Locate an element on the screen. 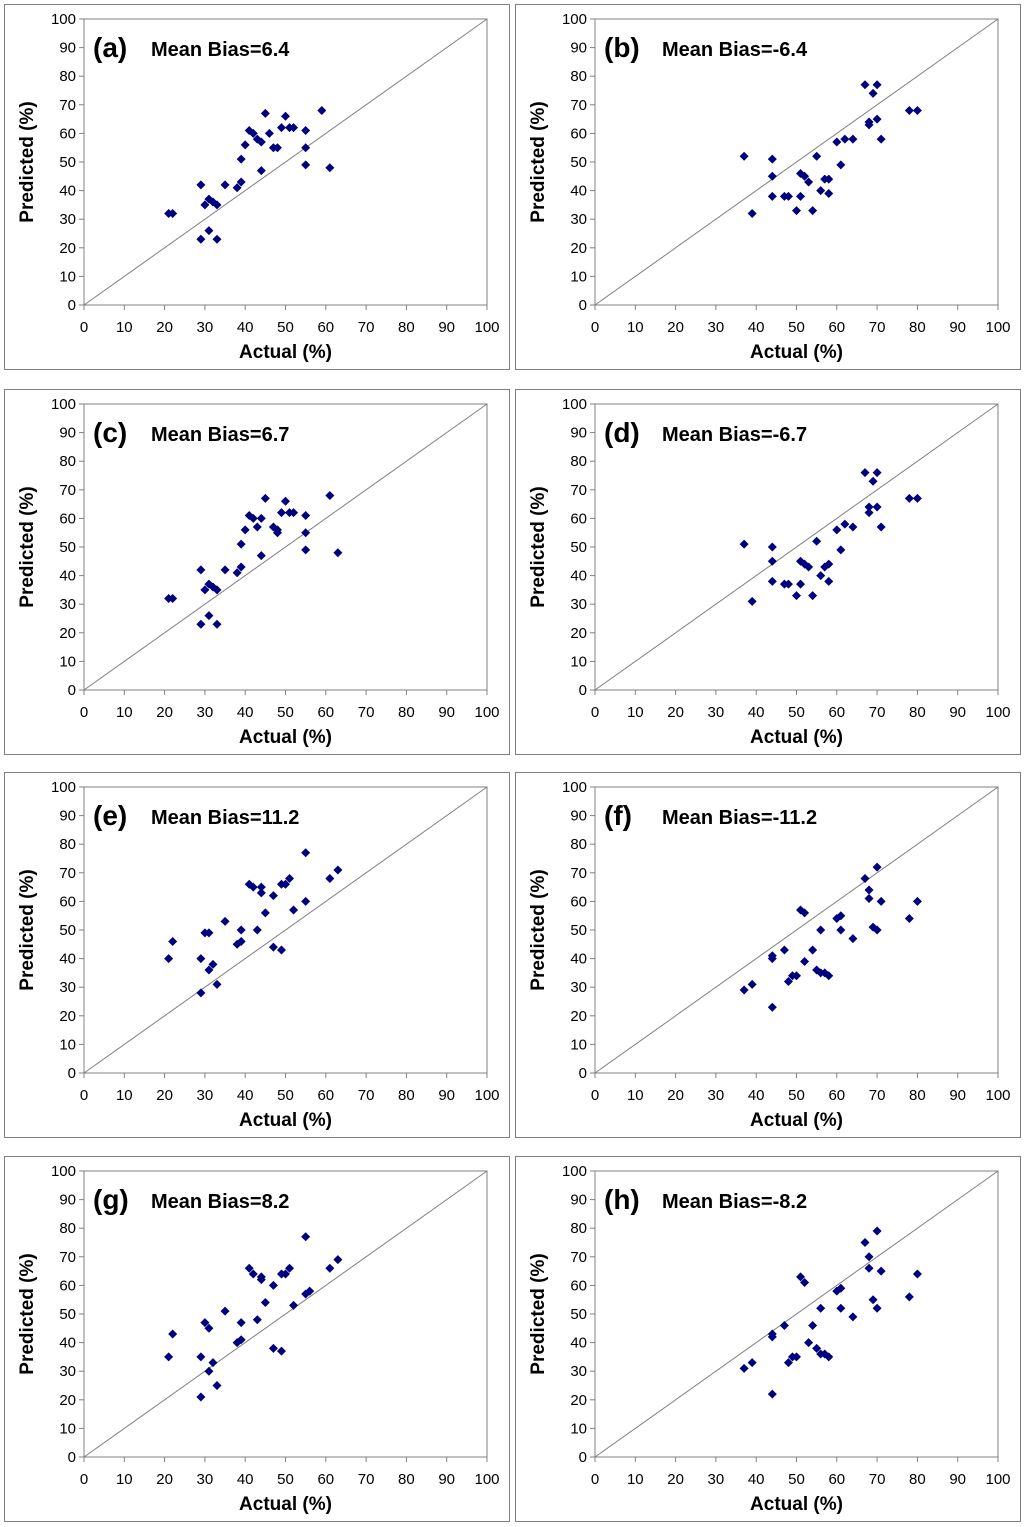 Image resolution: width=1024 pixels, height=1527 pixels. y-axis-title: Predicted (%) is located at coordinates (538, 161).